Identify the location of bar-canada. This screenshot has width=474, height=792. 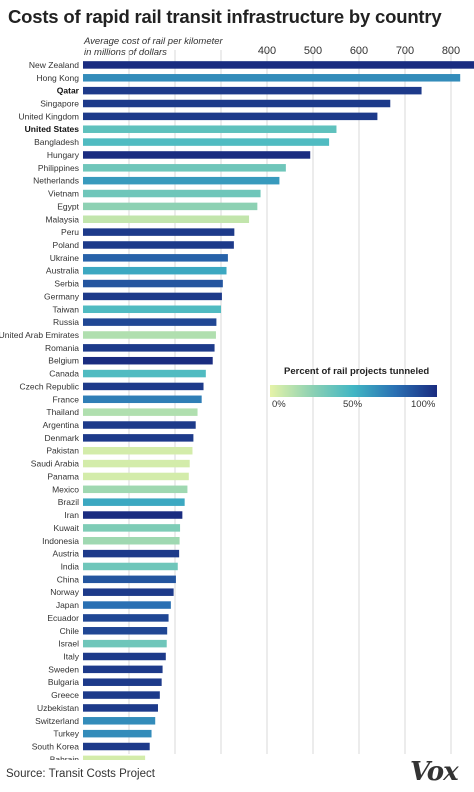
(144, 373).